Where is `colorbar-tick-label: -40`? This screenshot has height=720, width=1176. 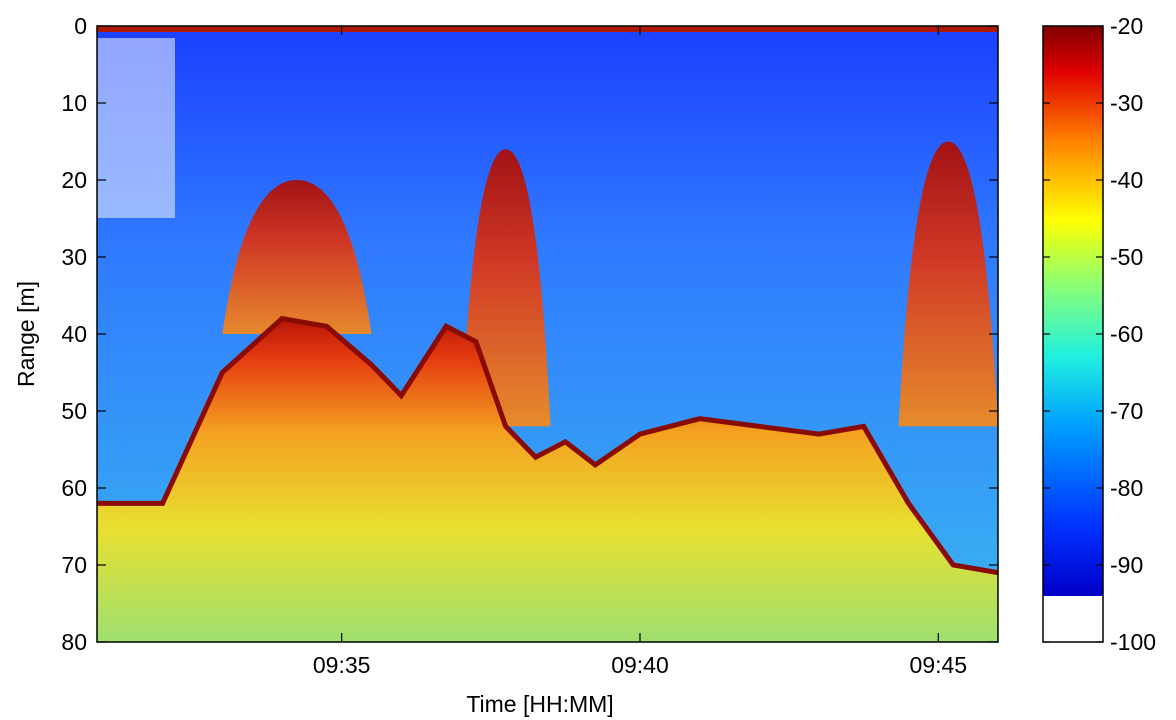
colorbar-tick-label: -40 is located at coordinates (1126, 180).